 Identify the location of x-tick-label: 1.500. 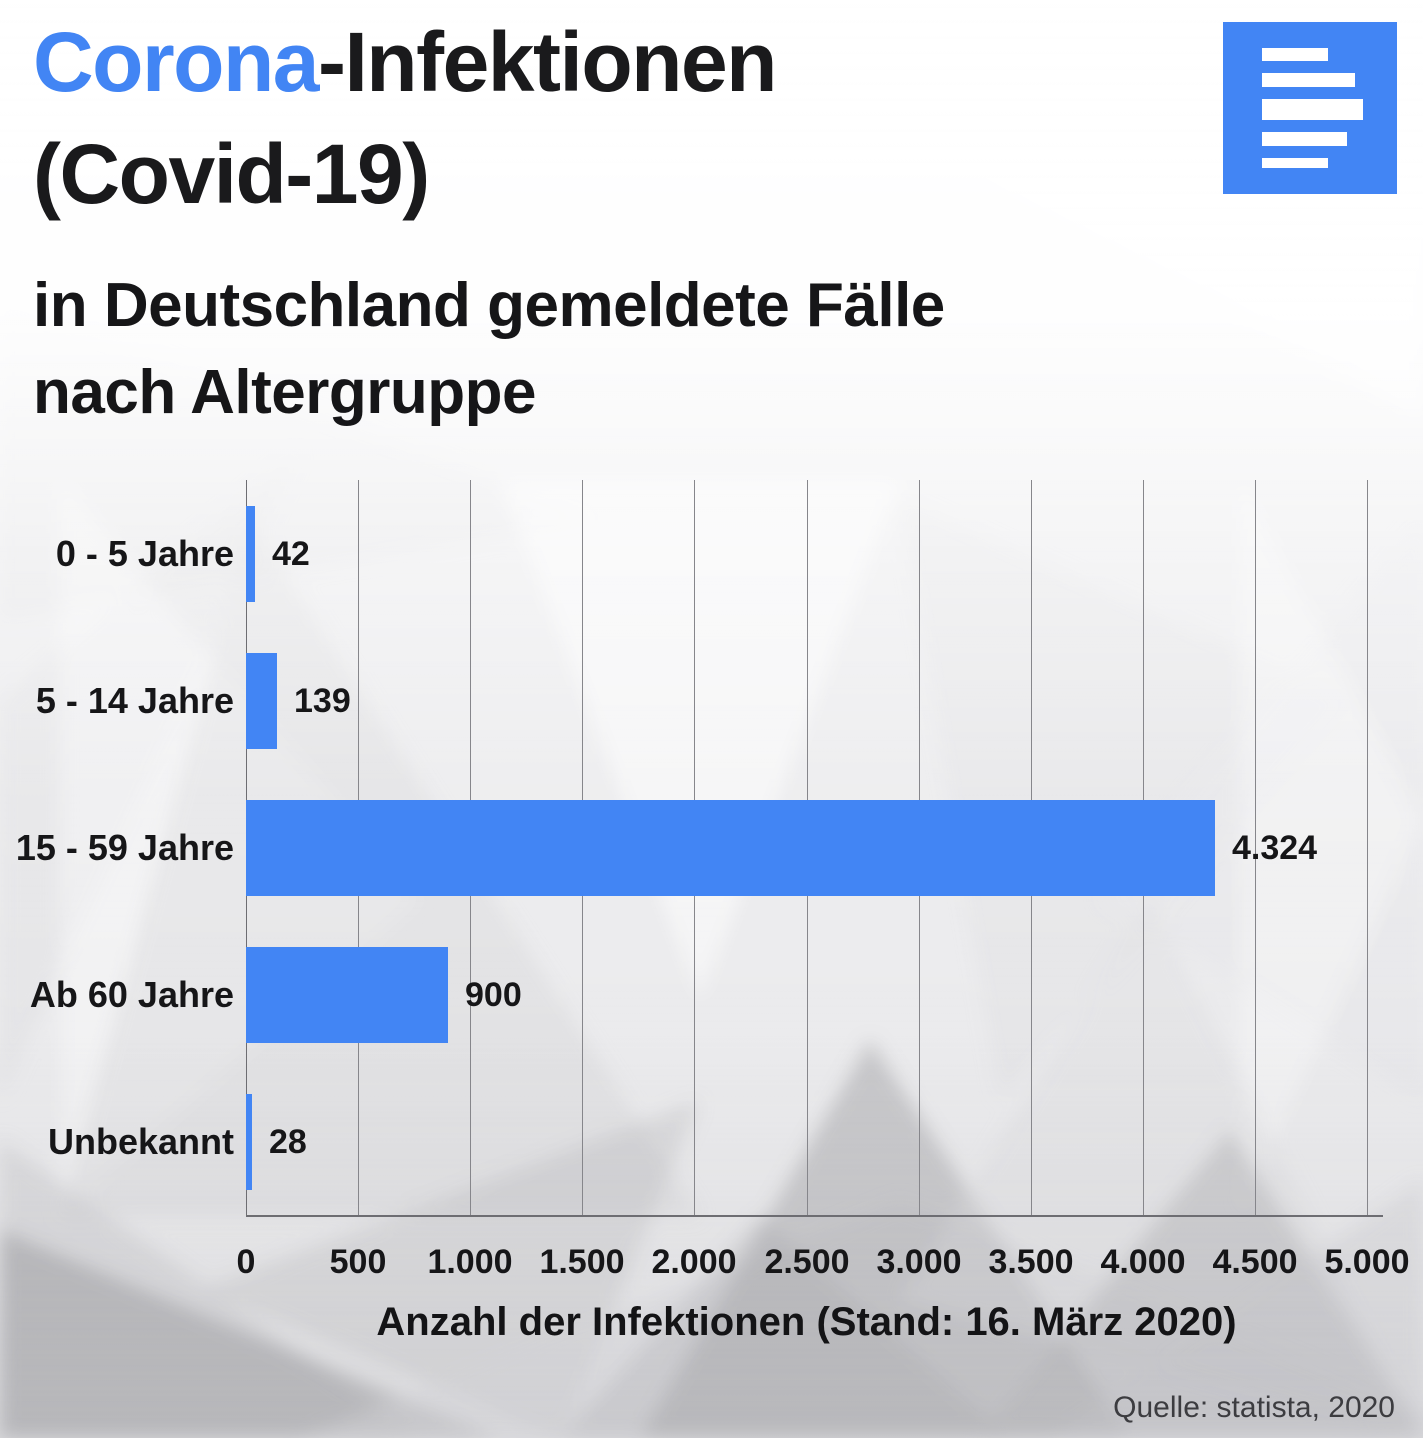
(582, 1262).